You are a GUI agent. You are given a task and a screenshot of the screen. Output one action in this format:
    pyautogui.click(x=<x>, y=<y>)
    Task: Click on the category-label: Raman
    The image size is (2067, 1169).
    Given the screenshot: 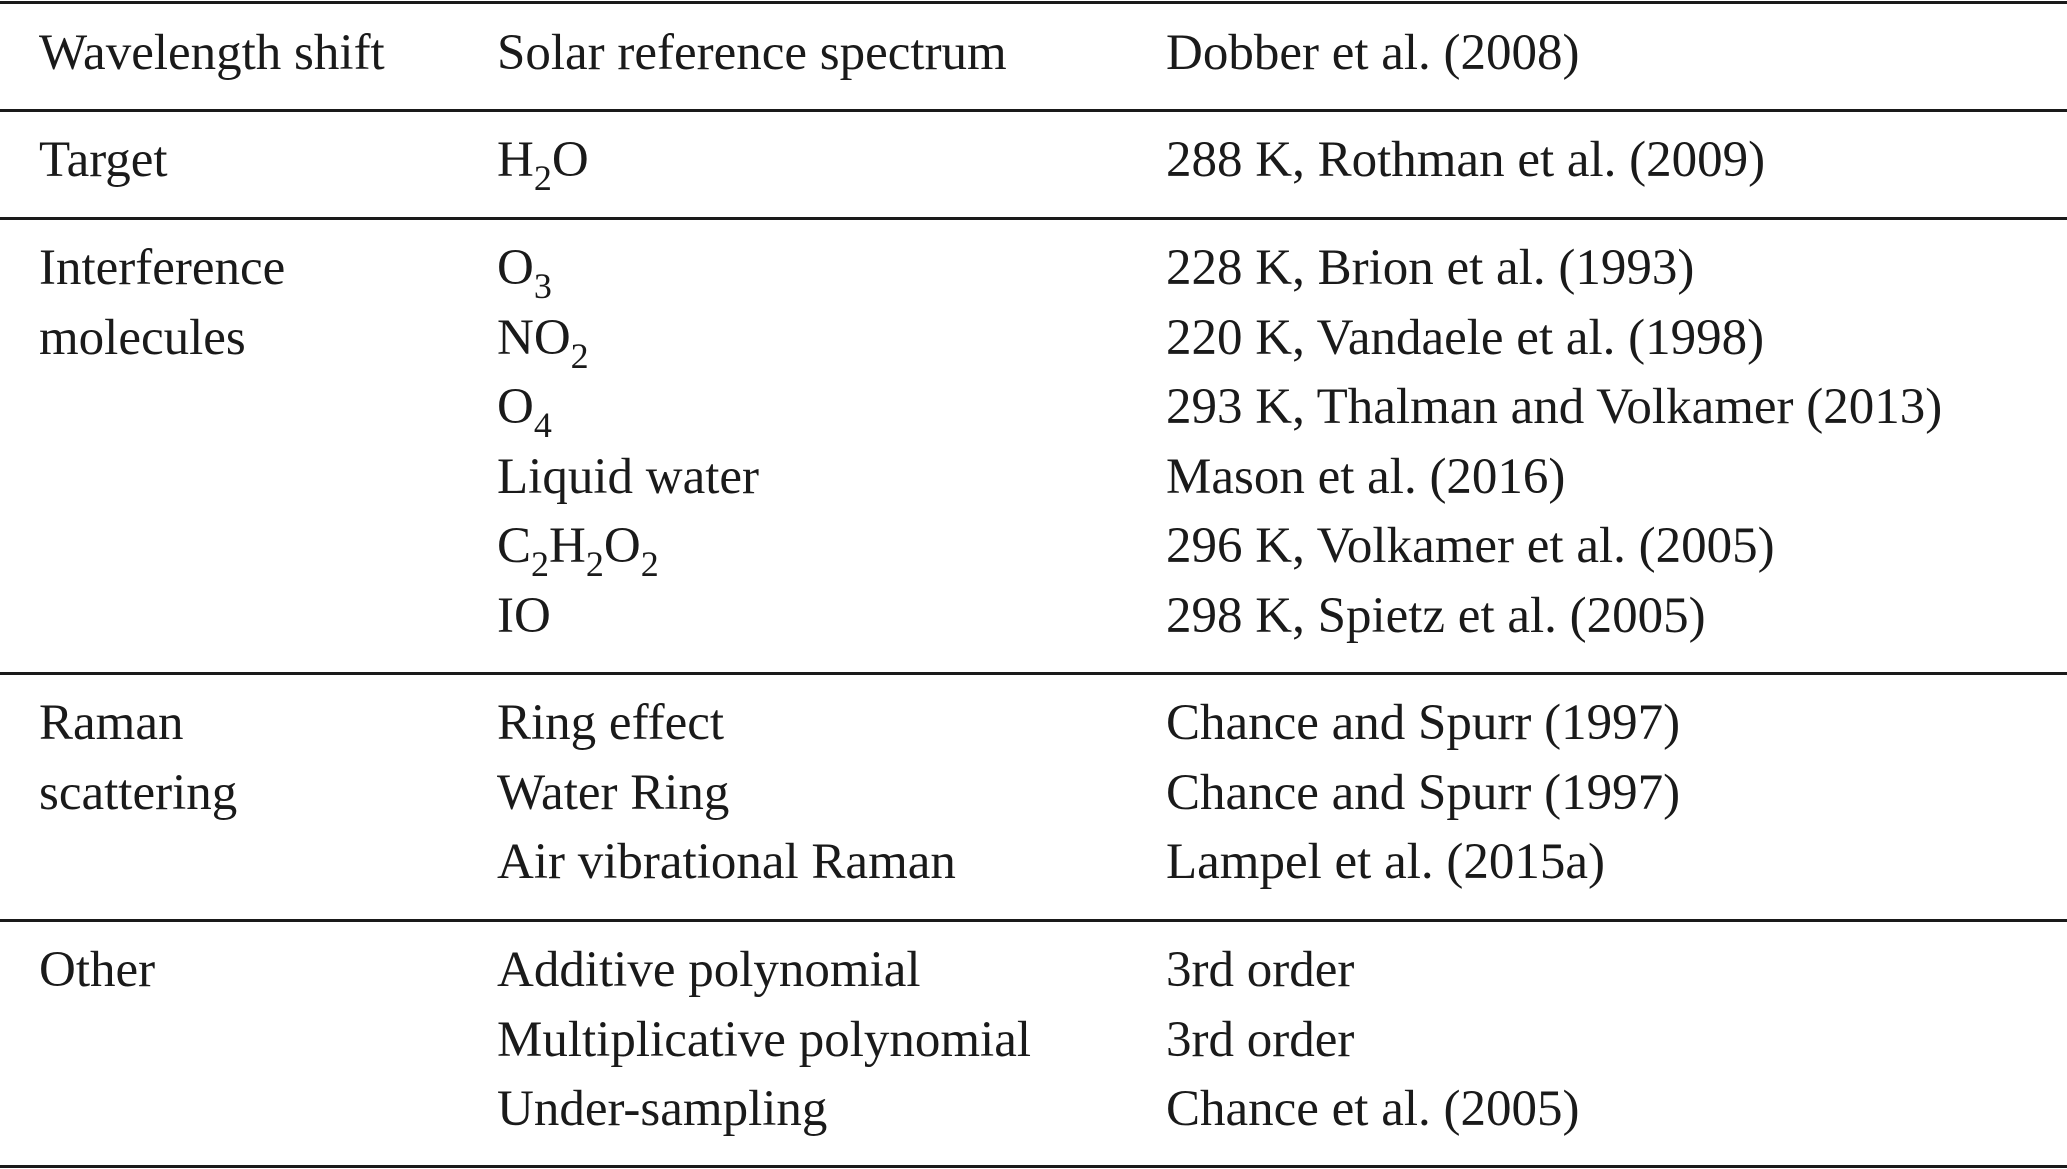 What is the action you would take?
    pyautogui.click(x=111, y=723)
    